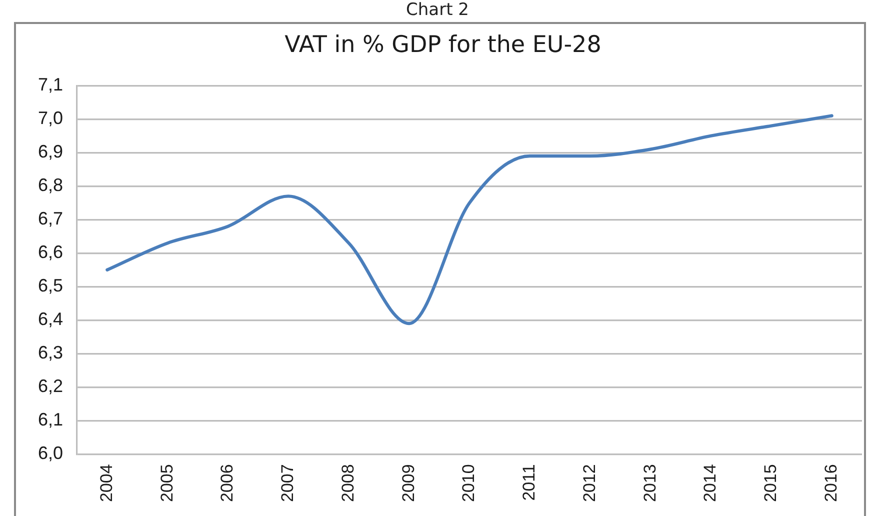  What do you see at coordinates (51, 319) in the screenshot?
I see `y-tick-label: 6,4` at bounding box center [51, 319].